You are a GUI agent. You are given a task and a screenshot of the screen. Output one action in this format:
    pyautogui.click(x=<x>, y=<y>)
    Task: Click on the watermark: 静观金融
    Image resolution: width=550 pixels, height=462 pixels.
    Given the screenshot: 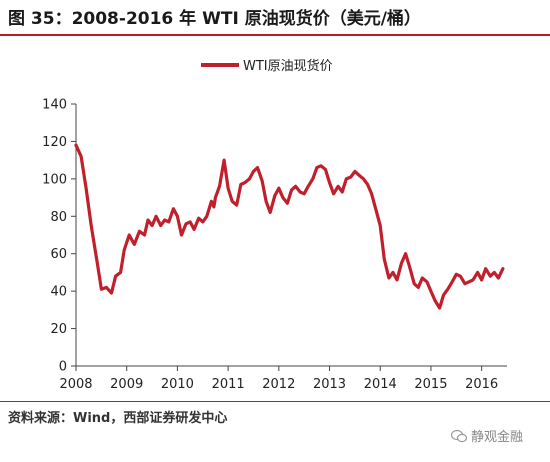 What is the action you would take?
    pyautogui.click(x=487, y=435)
    